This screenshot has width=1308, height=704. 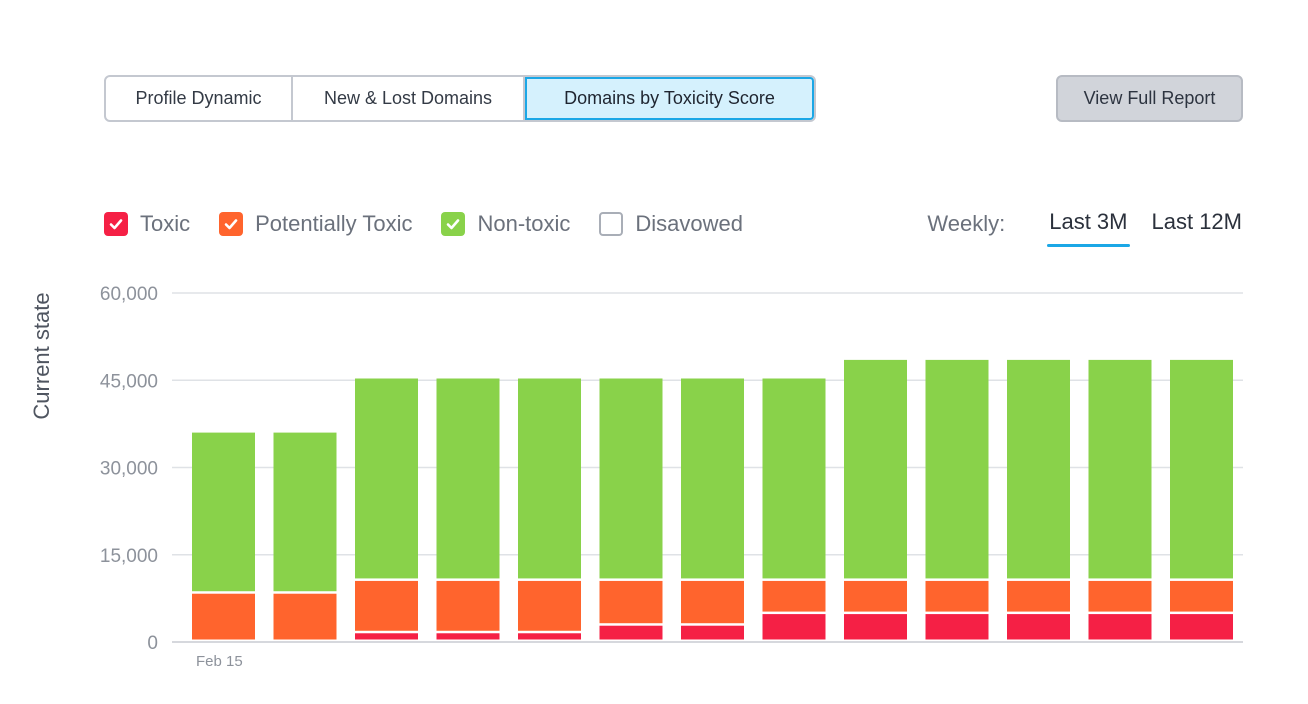 I want to click on legend-label-potentially-toxic: Potentially Toxic, so click(x=334, y=223).